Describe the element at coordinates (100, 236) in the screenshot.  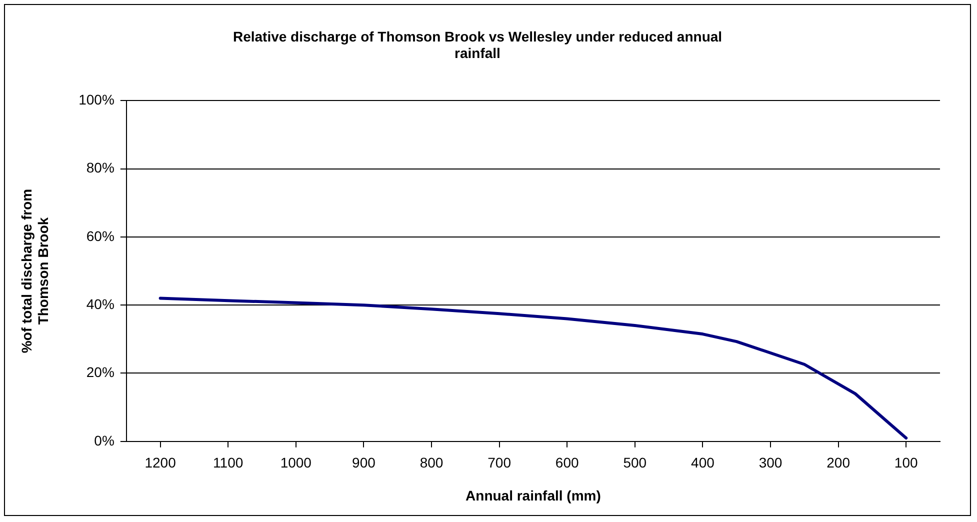
I see `y-tick-label: 60%` at that location.